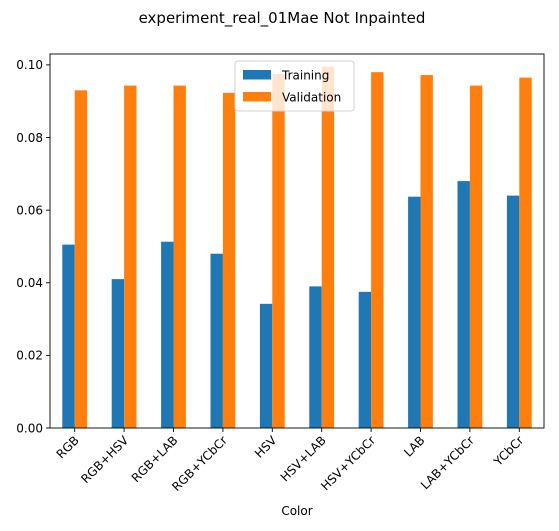 Image resolution: width=559 pixels, height=531 pixels. I want to click on bar-training-hsv, so click(266, 365).